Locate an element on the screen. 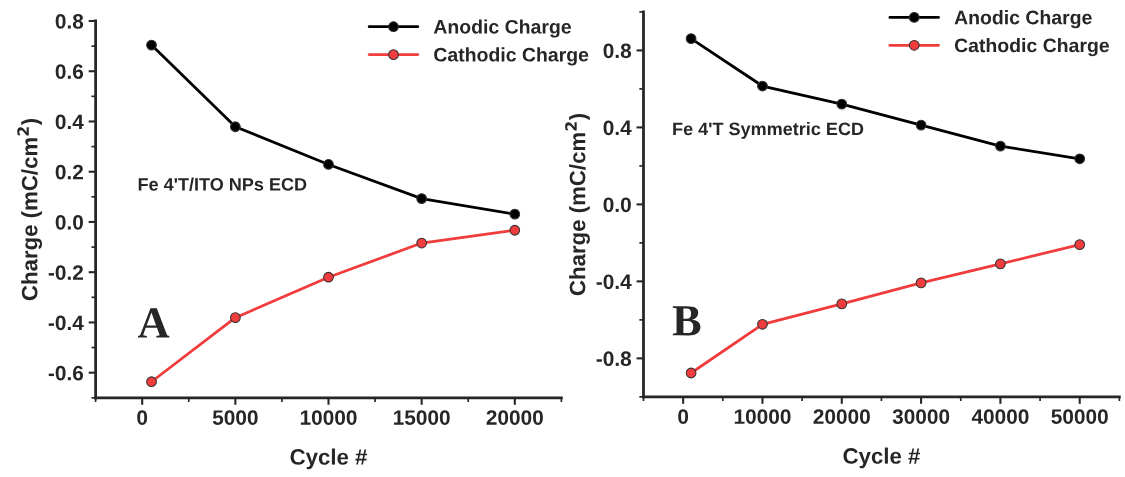 This screenshot has width=1125, height=477. y-tick-label: -0.6 is located at coordinates (66, 373).